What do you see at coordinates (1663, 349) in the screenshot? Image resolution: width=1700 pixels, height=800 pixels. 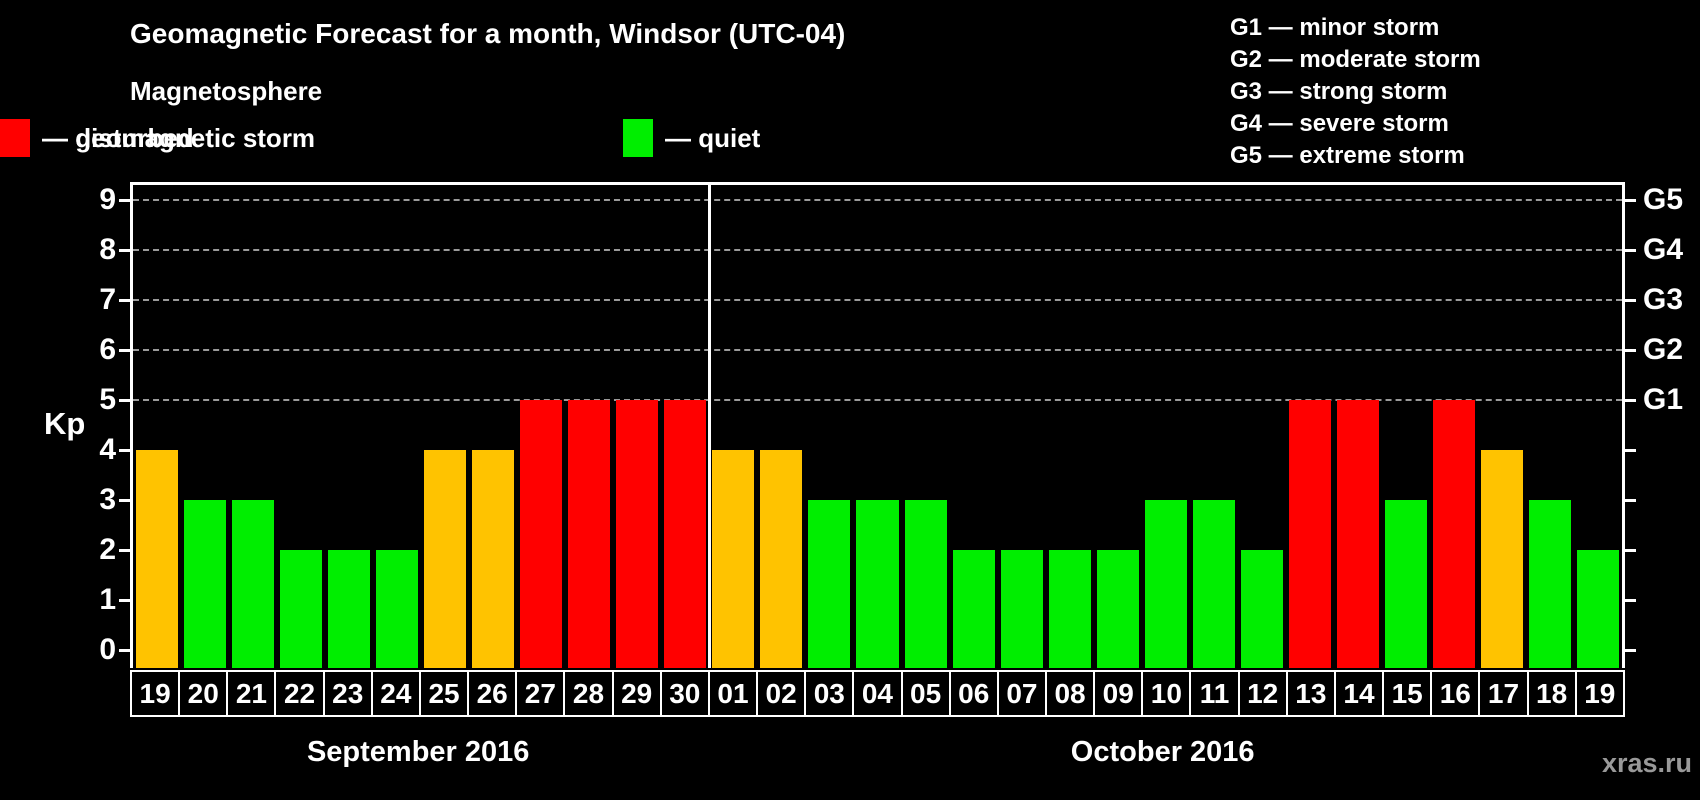 I see `g-axis-label-g2: G2` at bounding box center [1663, 349].